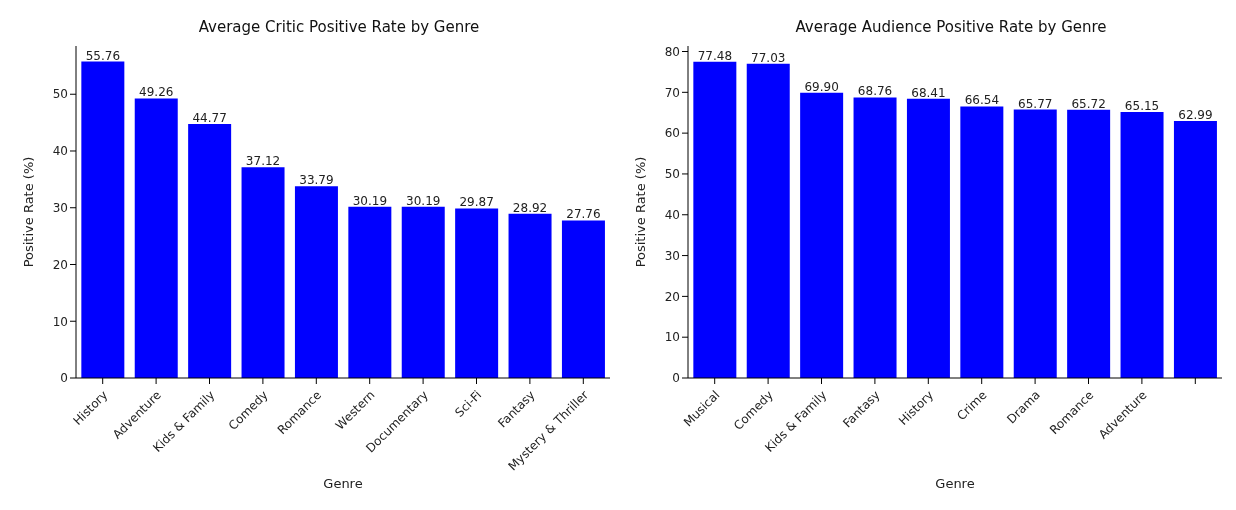 Image resolution: width=1236 pixels, height=510 pixels. I want to click on data-label: 37.12, so click(263, 161).